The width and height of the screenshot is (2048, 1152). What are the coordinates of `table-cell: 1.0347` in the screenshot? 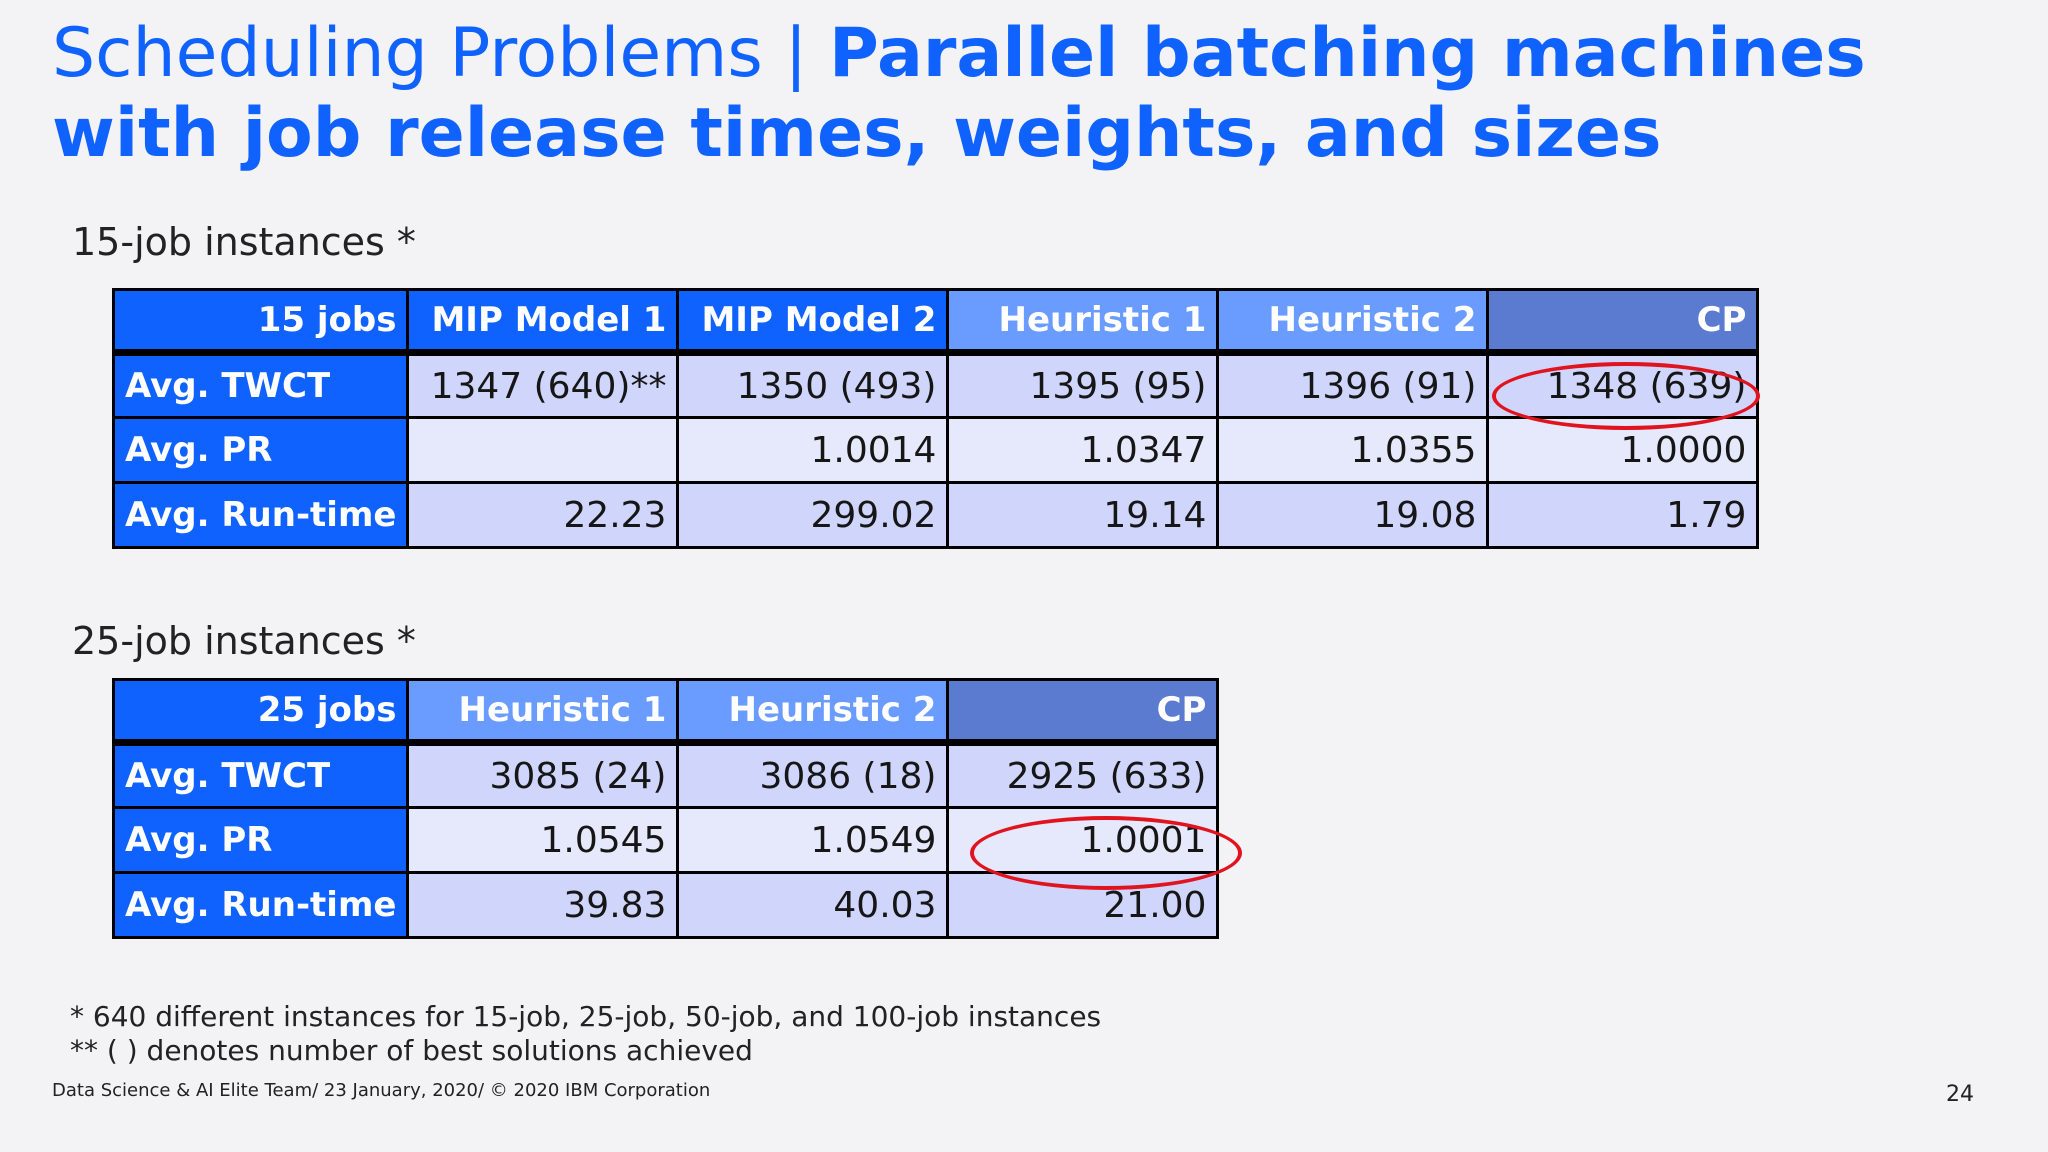 It's located at (1083, 450).